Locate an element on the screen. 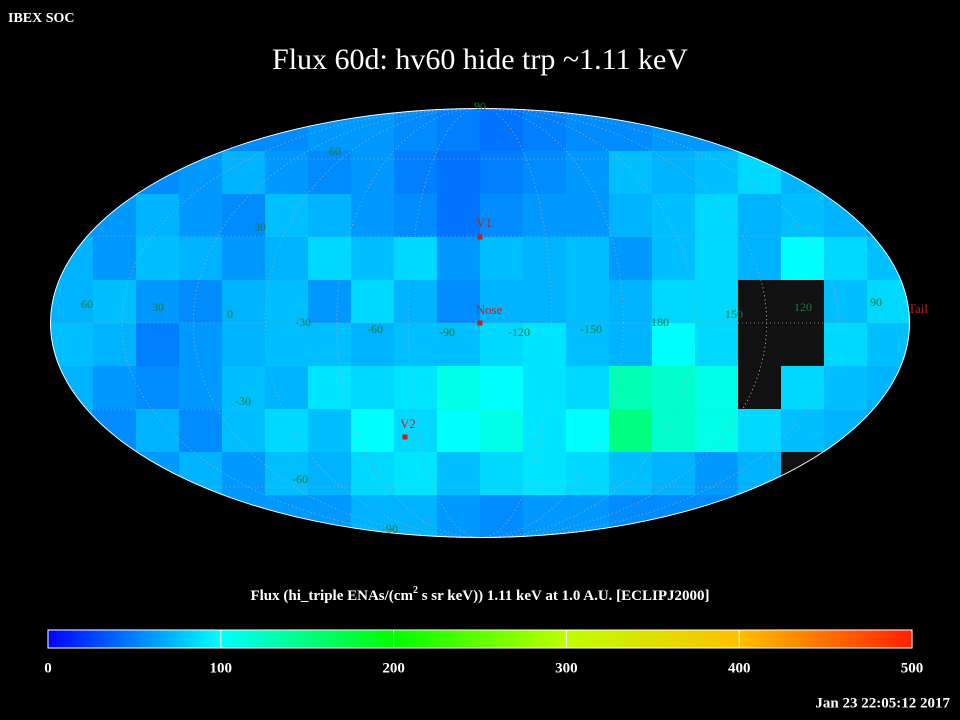 The width and height of the screenshot is (960, 720). lat-label: 30 is located at coordinates (260, 227).